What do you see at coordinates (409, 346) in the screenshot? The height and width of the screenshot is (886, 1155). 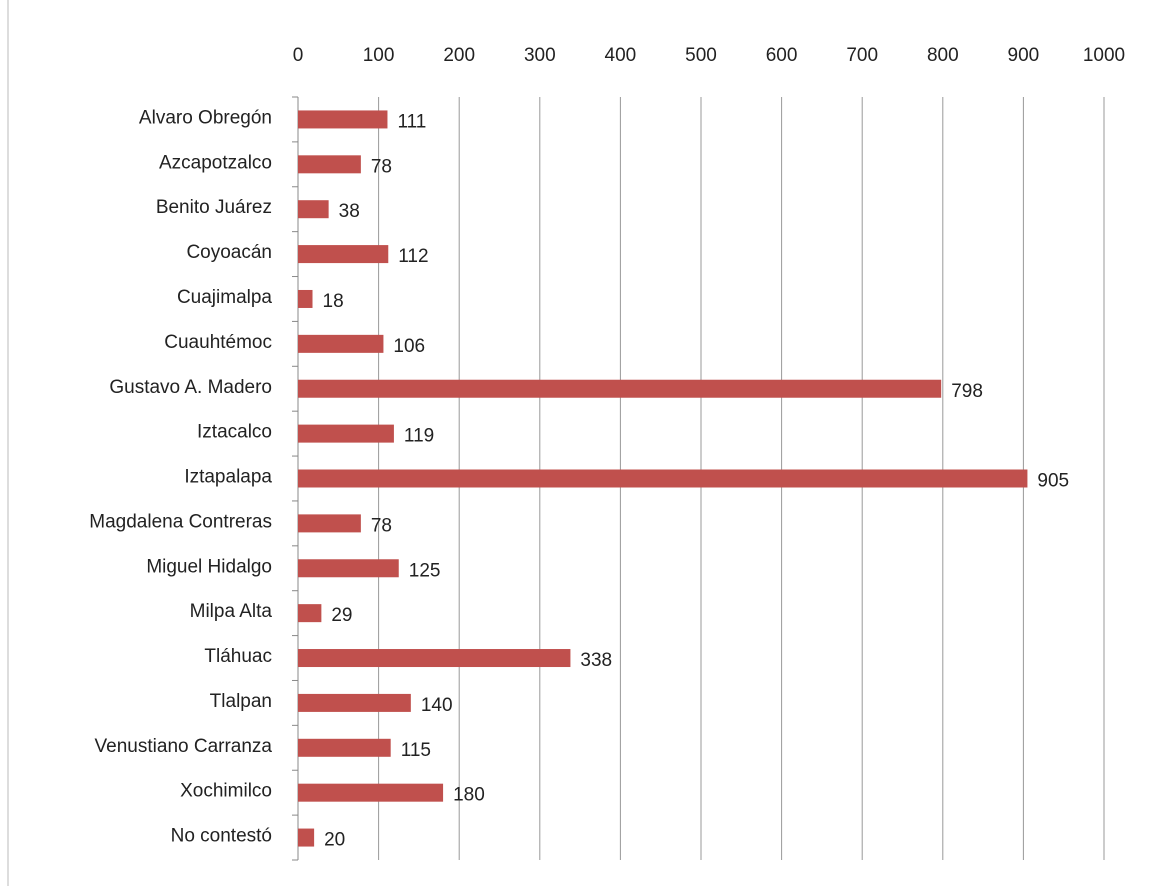 I see `data-label: 106` at bounding box center [409, 346].